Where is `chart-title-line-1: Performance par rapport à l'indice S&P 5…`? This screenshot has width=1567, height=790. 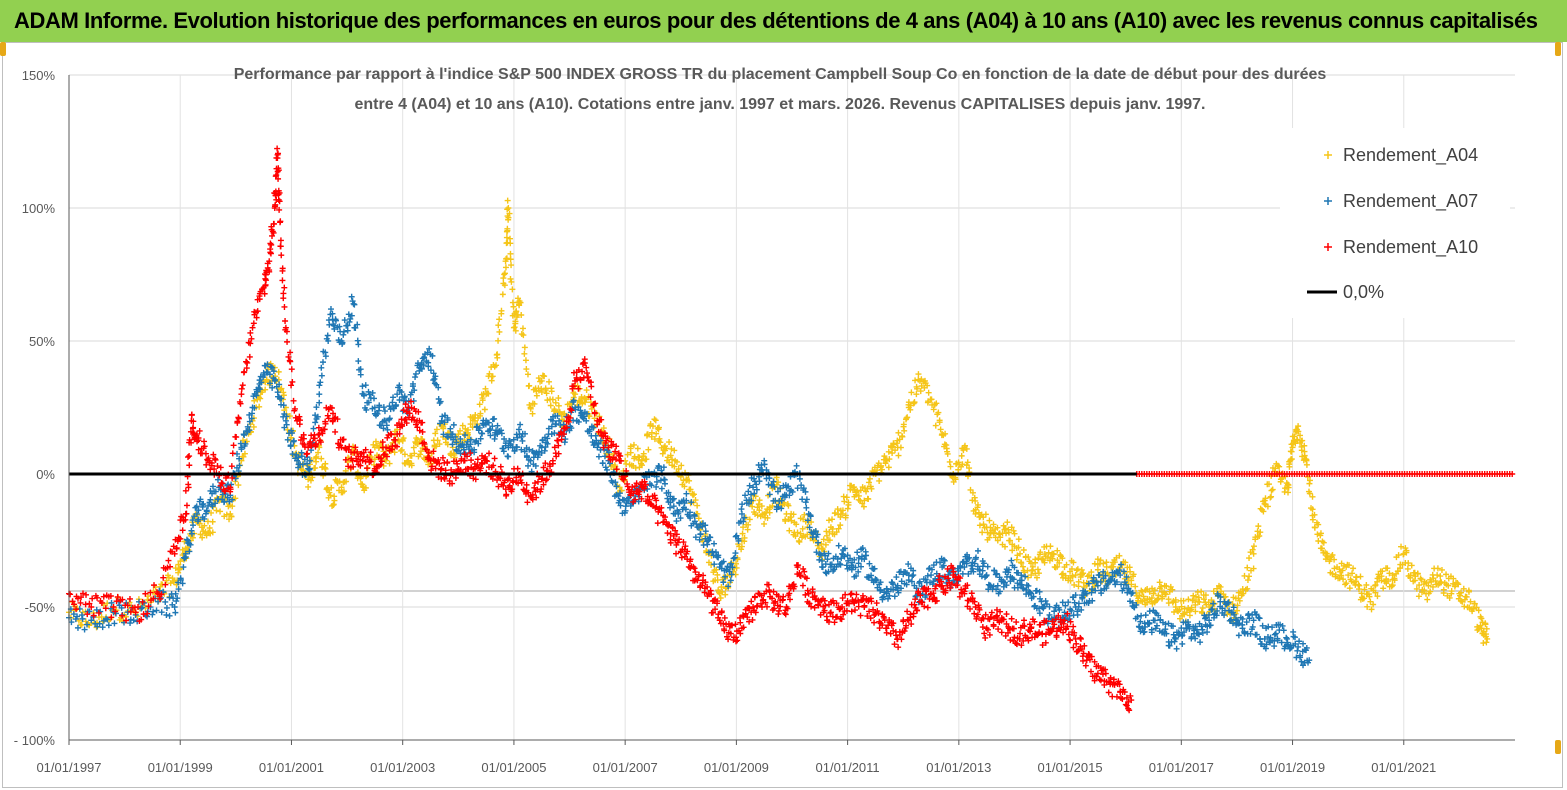
chart-title-line-1: Performance par rapport à l'indice S&P 5… is located at coordinates (780, 74).